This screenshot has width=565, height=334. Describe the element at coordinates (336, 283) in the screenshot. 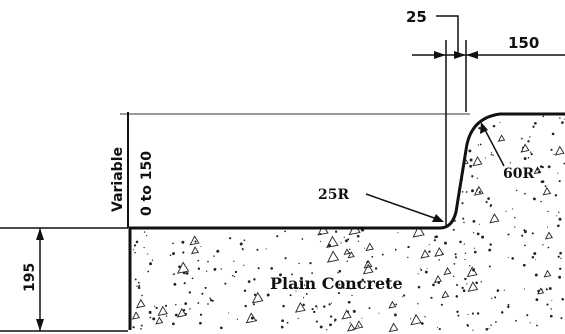

I see `material-label: Plain Concrete` at that location.